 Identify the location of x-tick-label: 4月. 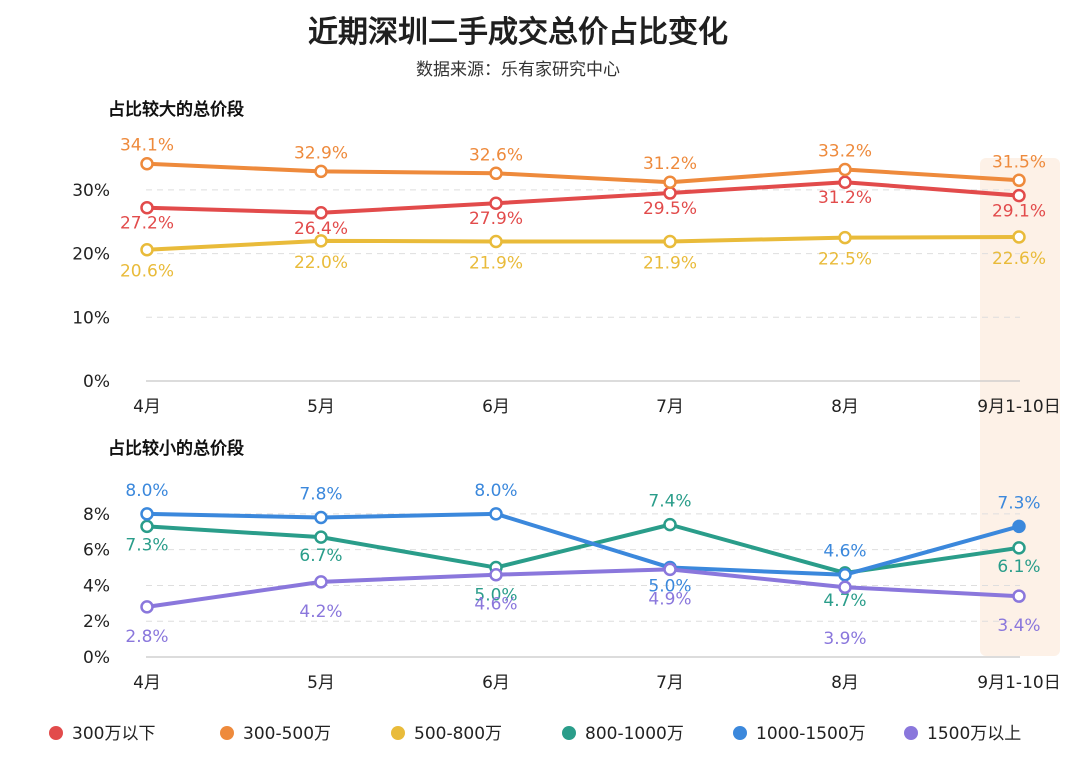
(147, 683).